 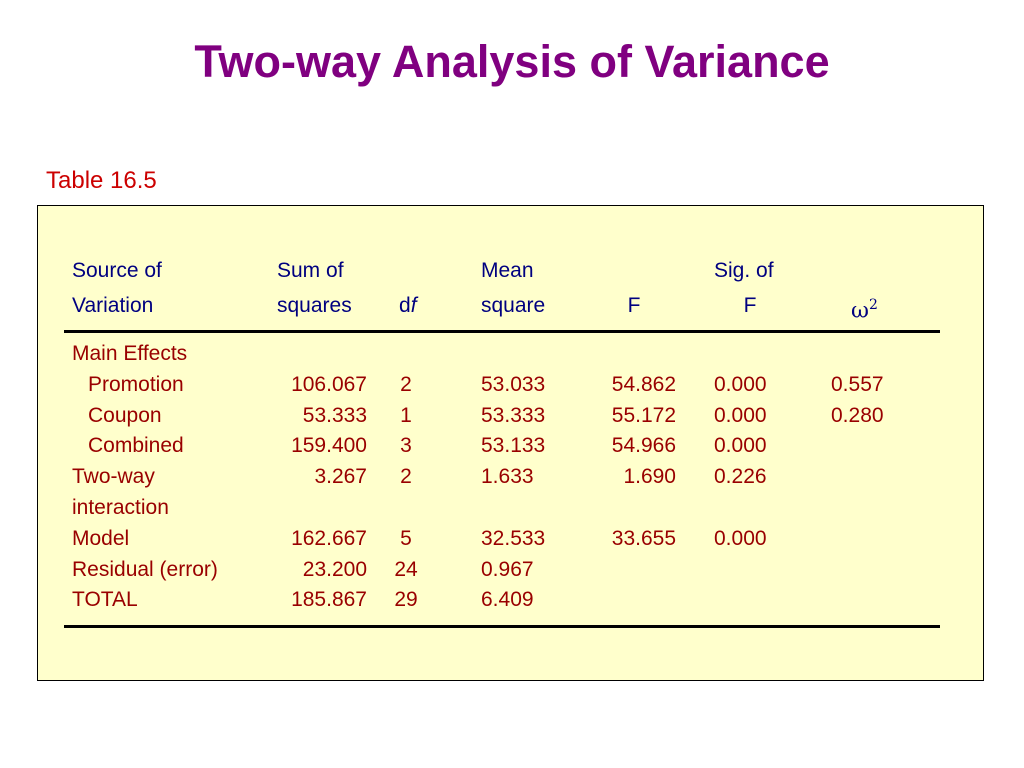 I want to click on row-source: Promotion, so click(x=136, y=384).